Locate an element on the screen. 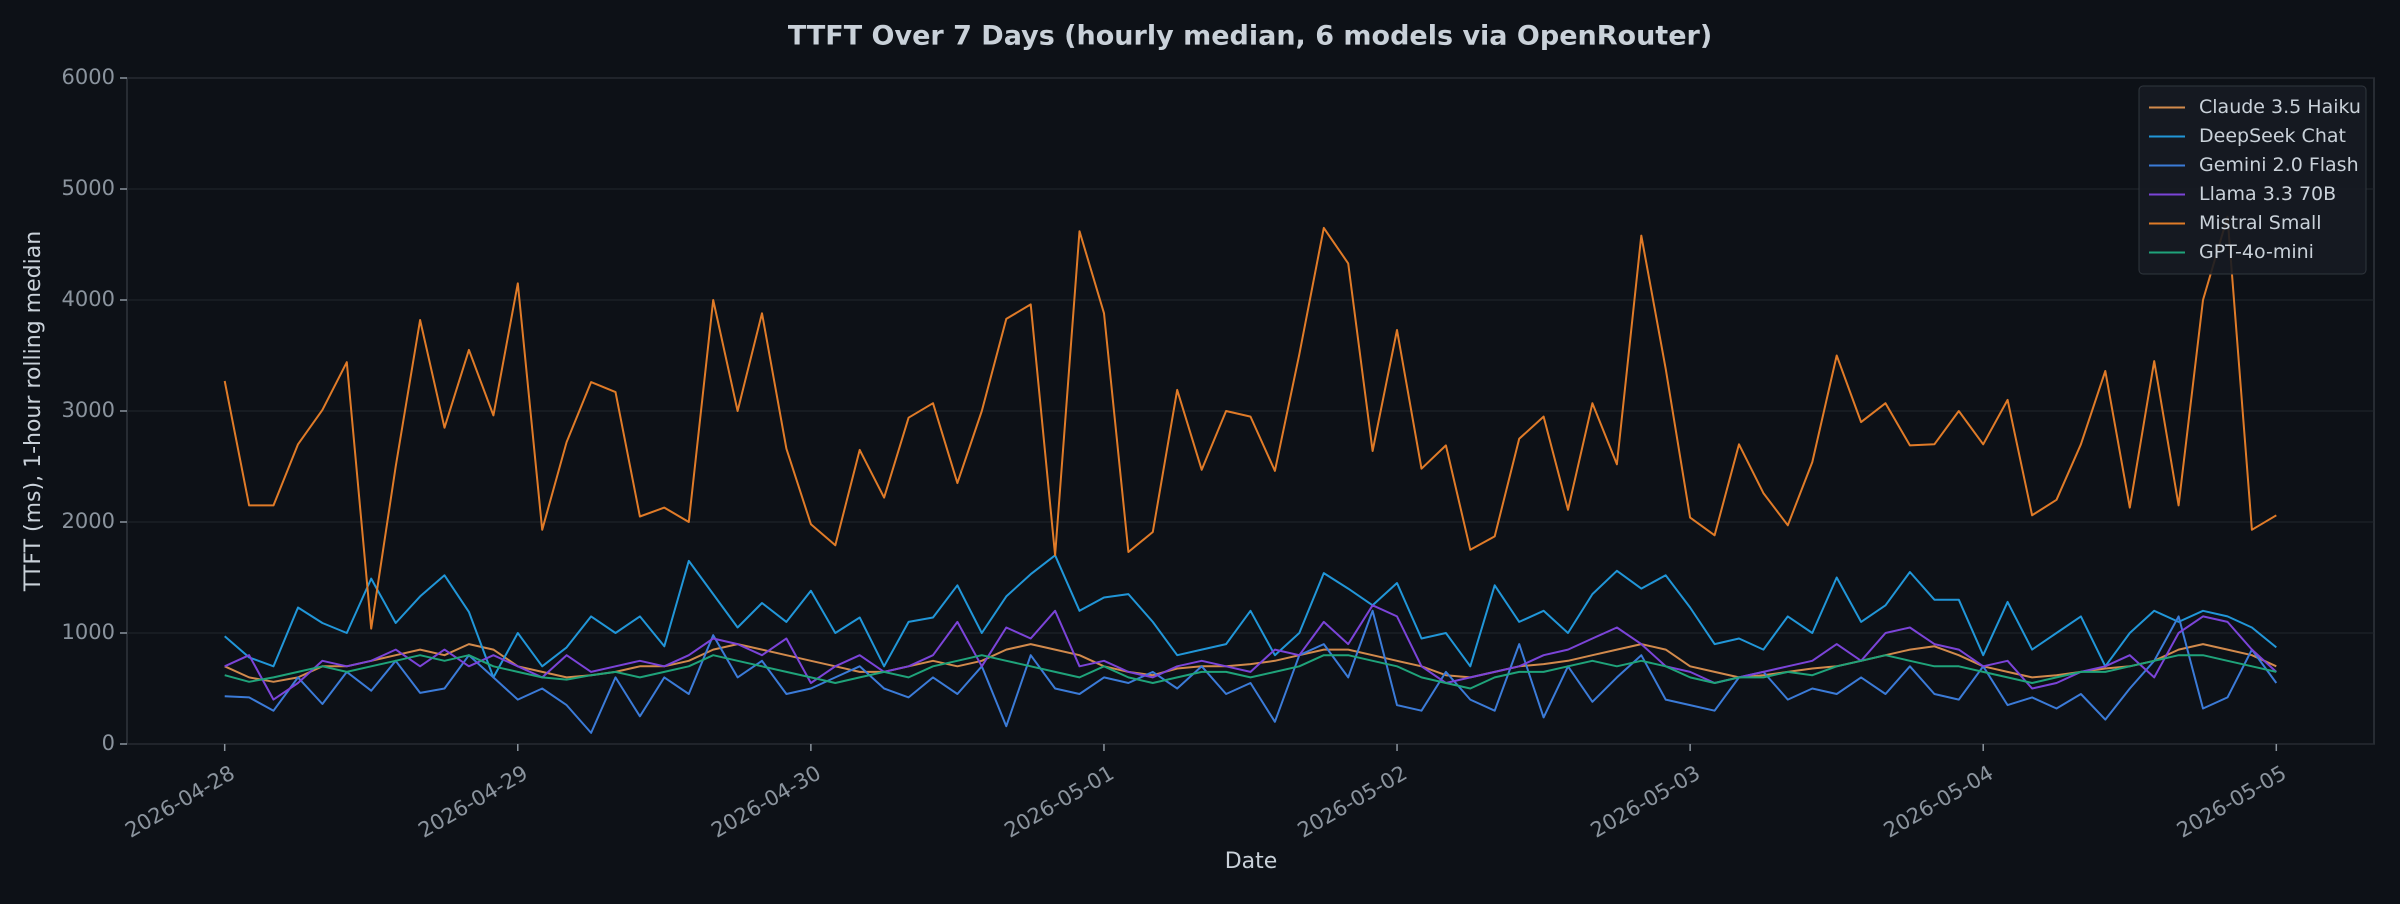 This screenshot has height=904, width=2400. x-axis-label: Date is located at coordinates (1251, 861).